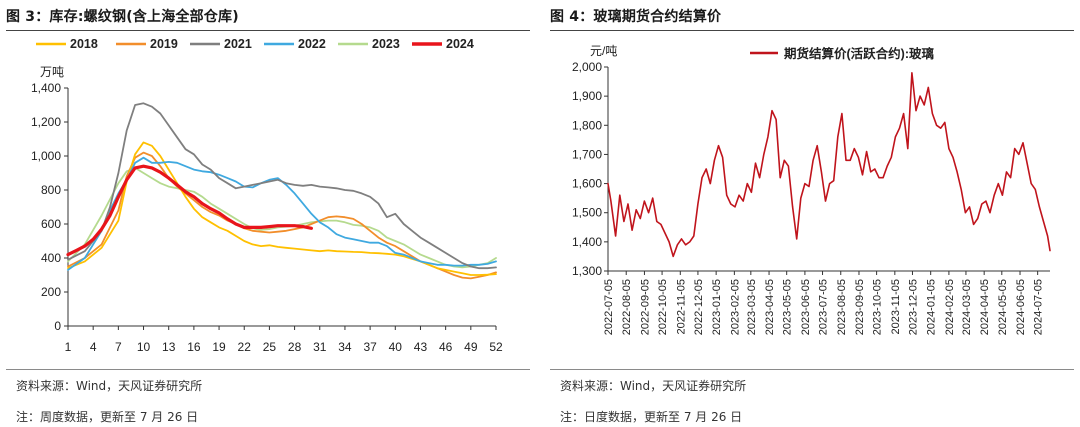 Image resolution: width=1080 pixels, height=427 pixels. What do you see at coordinates (312, 44) in the screenshot?
I see `legend-label-2022: 2022` at bounding box center [312, 44].